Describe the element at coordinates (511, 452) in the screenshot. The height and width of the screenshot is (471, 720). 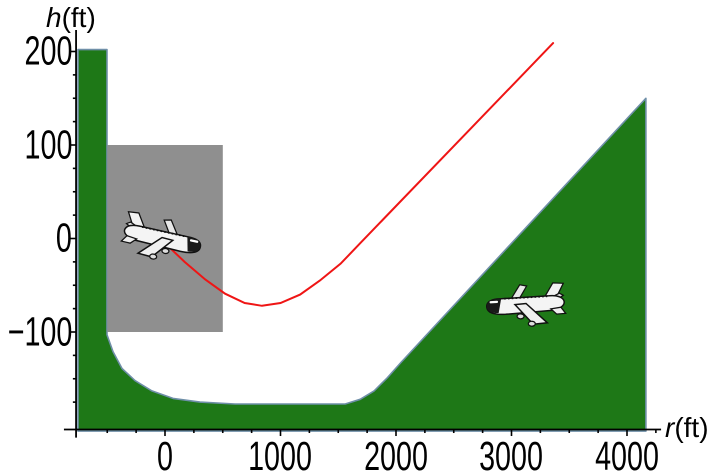
I see `x-tick-label-3000: 3000` at that location.